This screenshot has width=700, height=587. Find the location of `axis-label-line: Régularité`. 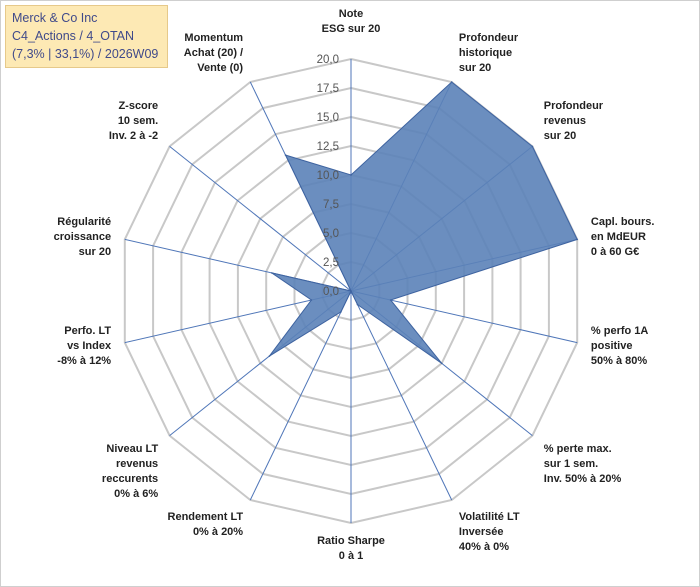

axis-label-line: Régularité is located at coordinates (84, 222).